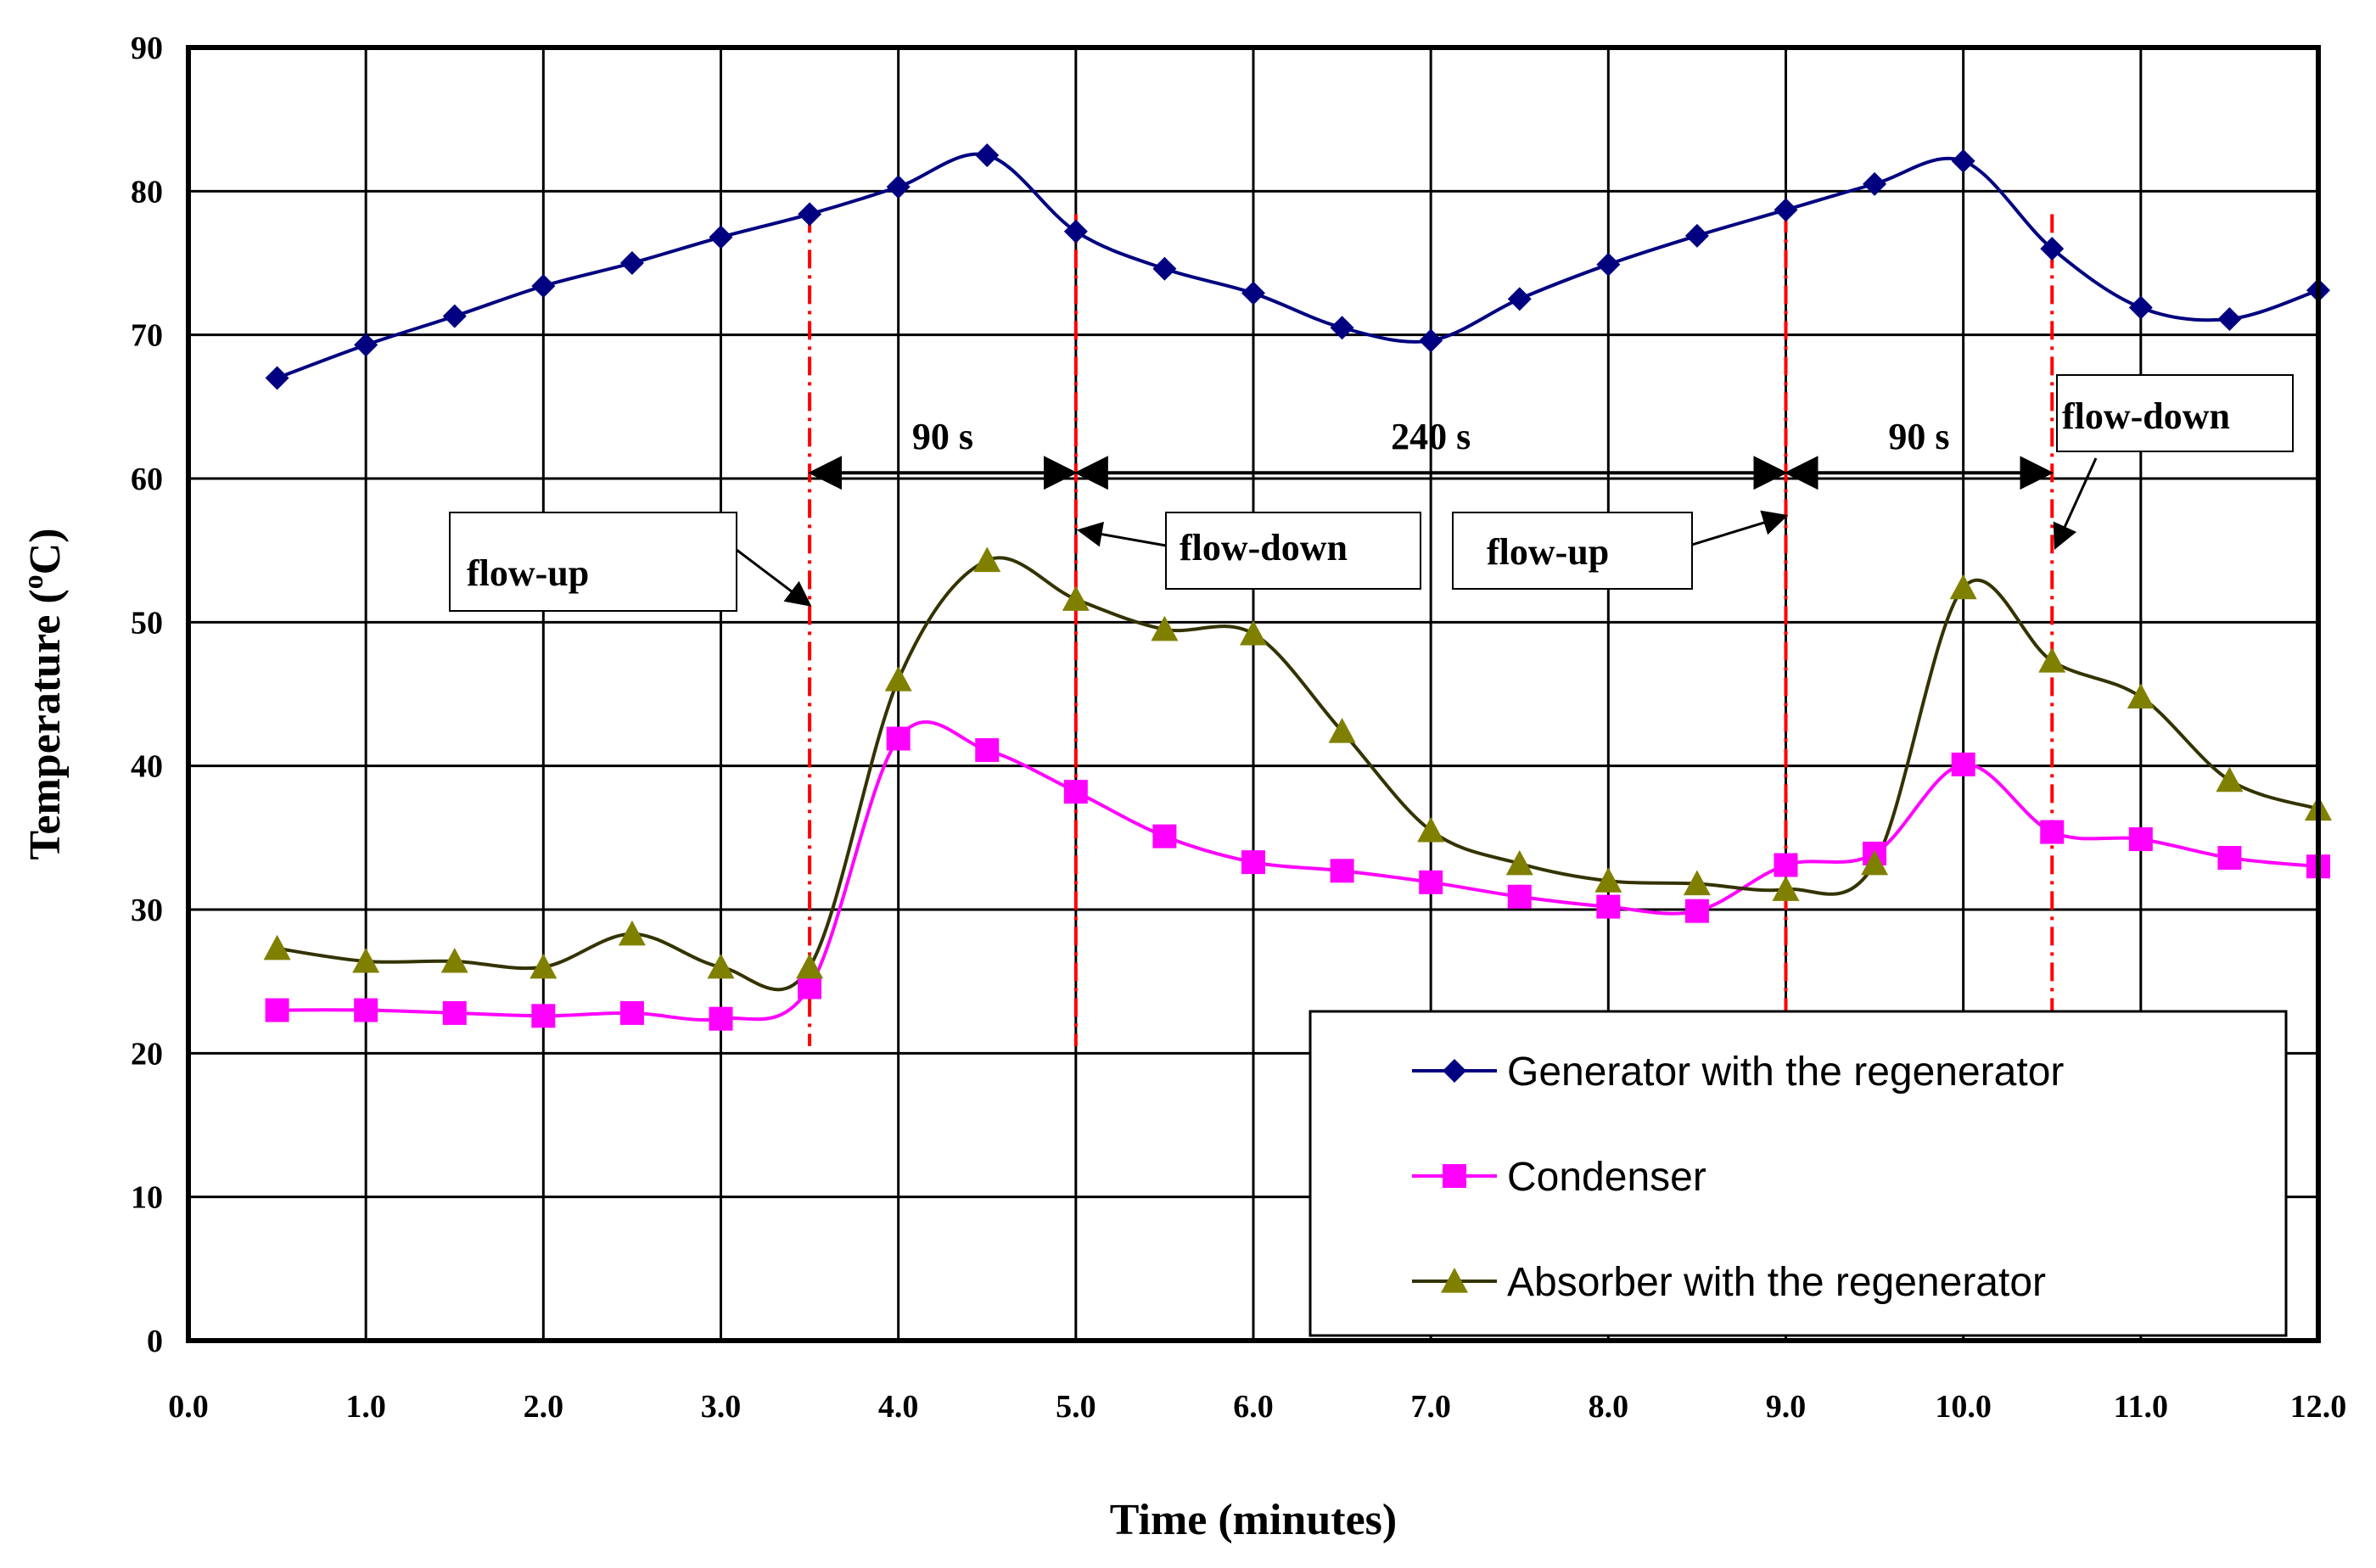 The image size is (2376, 1568). Describe the element at coordinates (1776, 1282) in the screenshot. I see `legend-label: Absorber with the regenerator` at that location.